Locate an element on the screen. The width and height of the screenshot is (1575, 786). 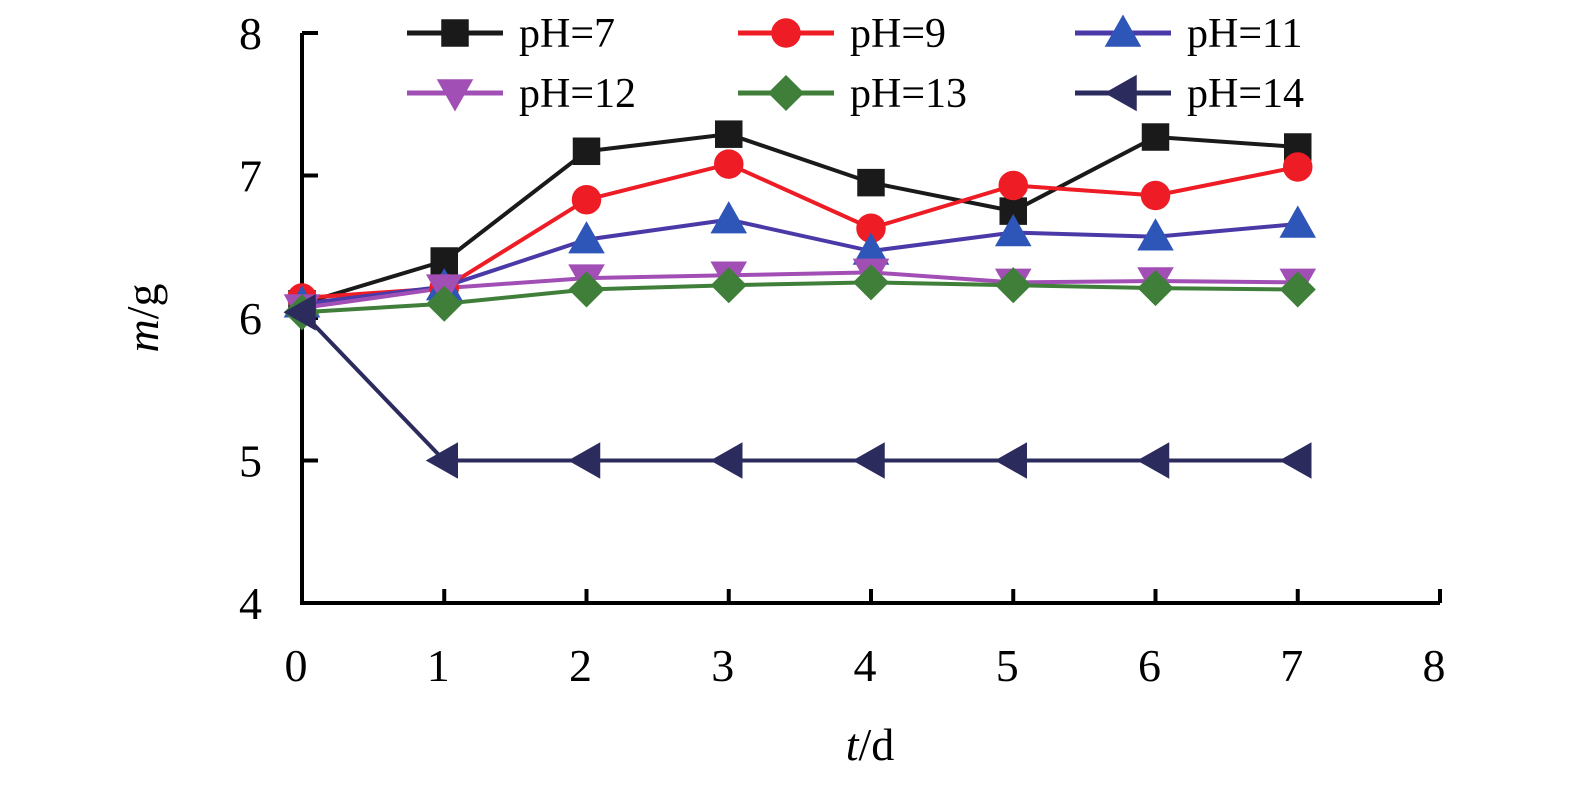
legend-item-3: pH=11 is located at coordinates (1188, 34).